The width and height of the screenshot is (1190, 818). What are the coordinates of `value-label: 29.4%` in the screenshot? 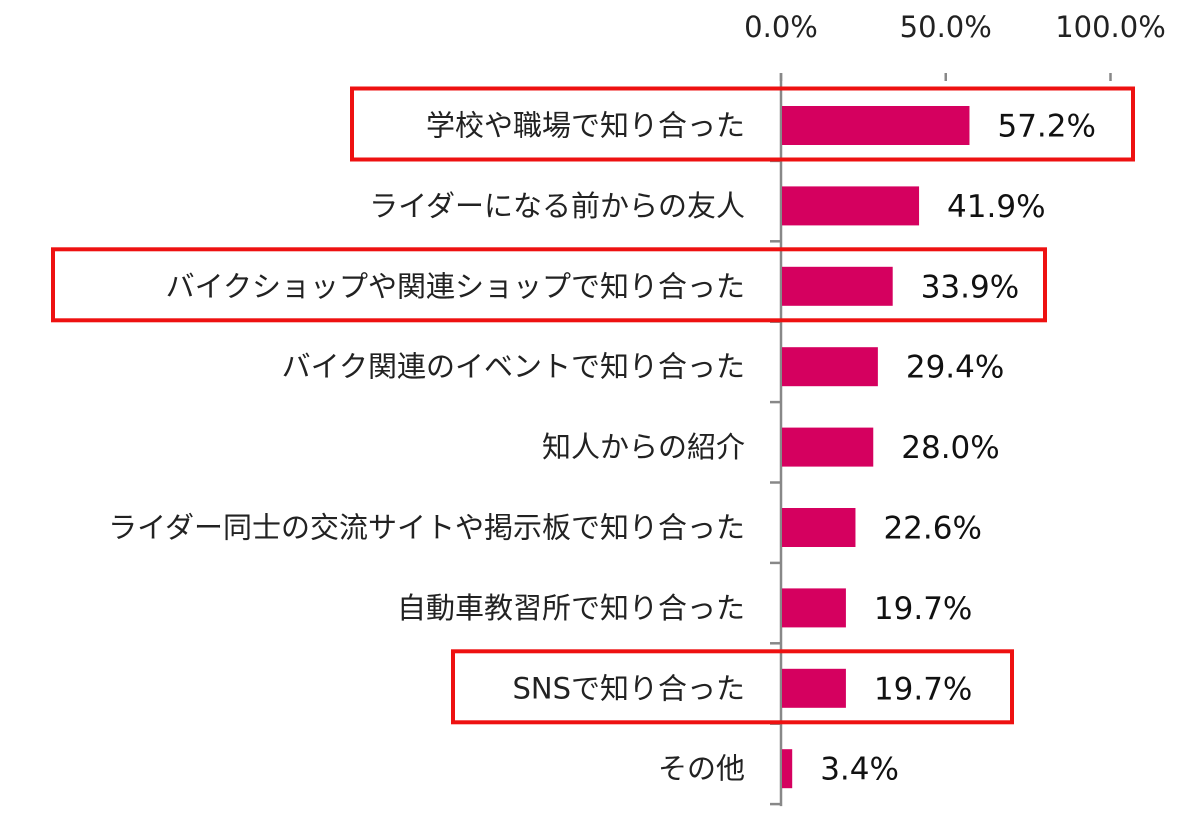 It's located at (955, 368).